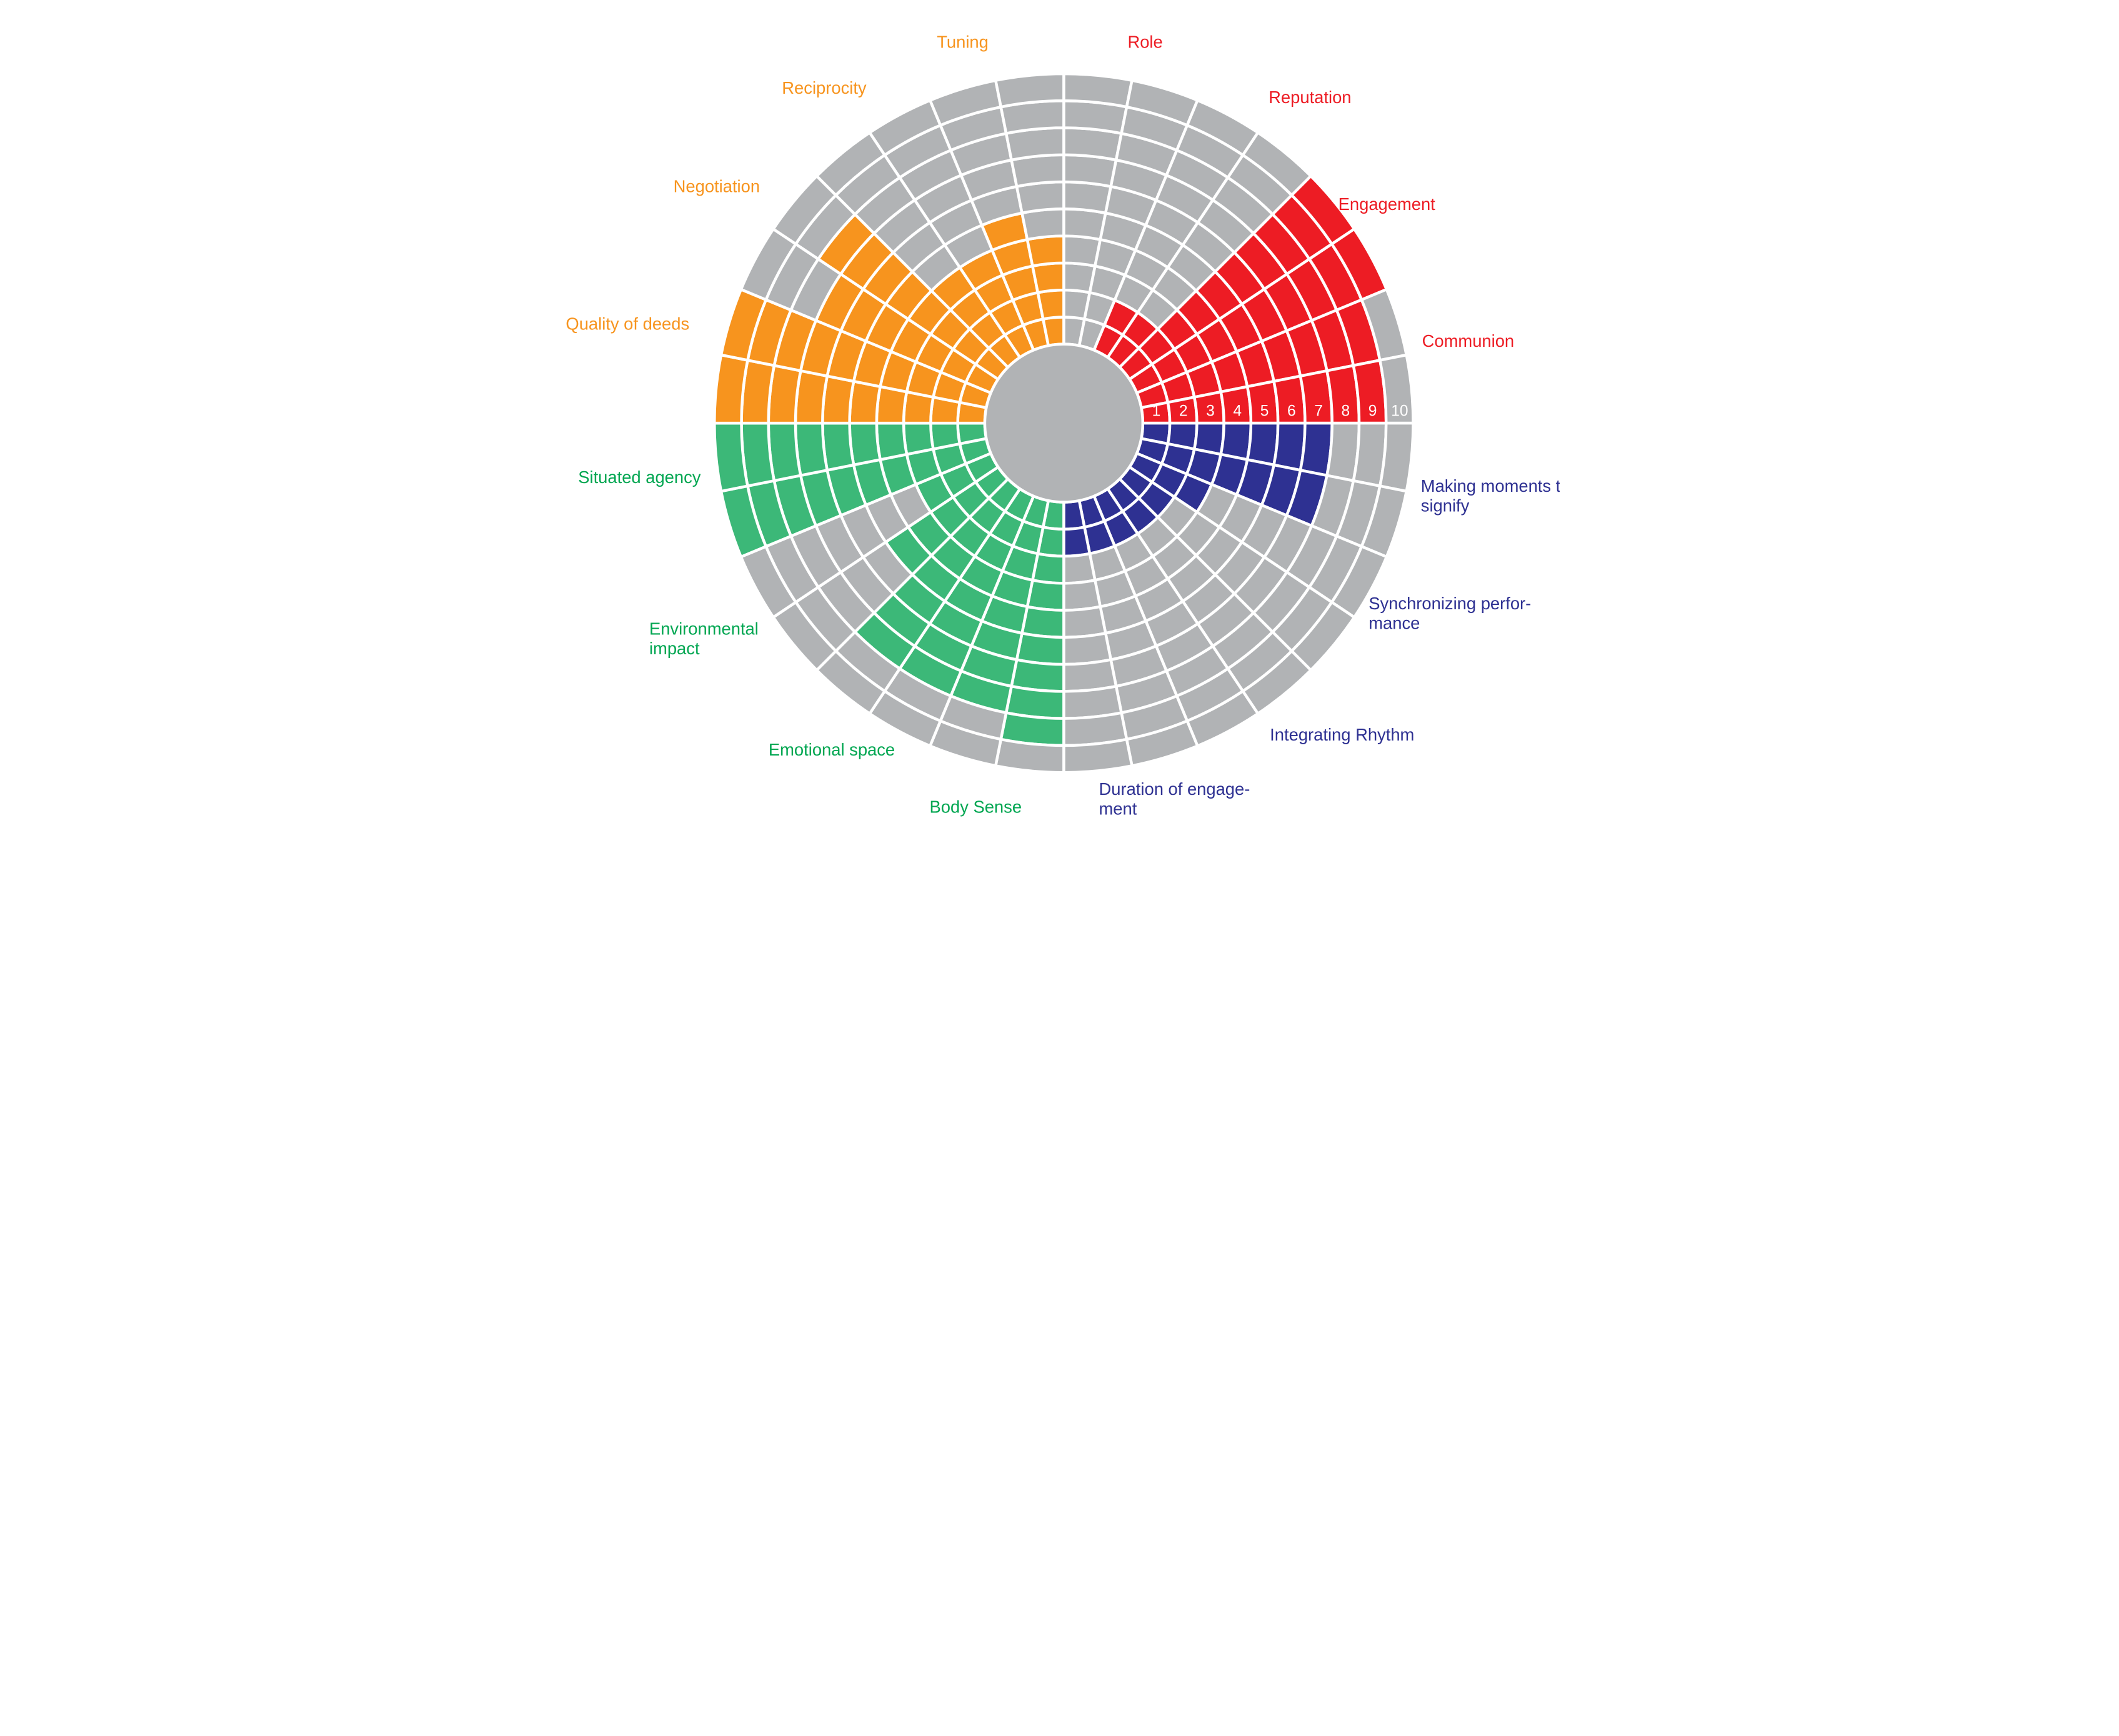 This screenshot has width=2119, height=1736. Describe the element at coordinates (1468, 341) in the screenshot. I see `sector-label-communion: Communion` at that location.